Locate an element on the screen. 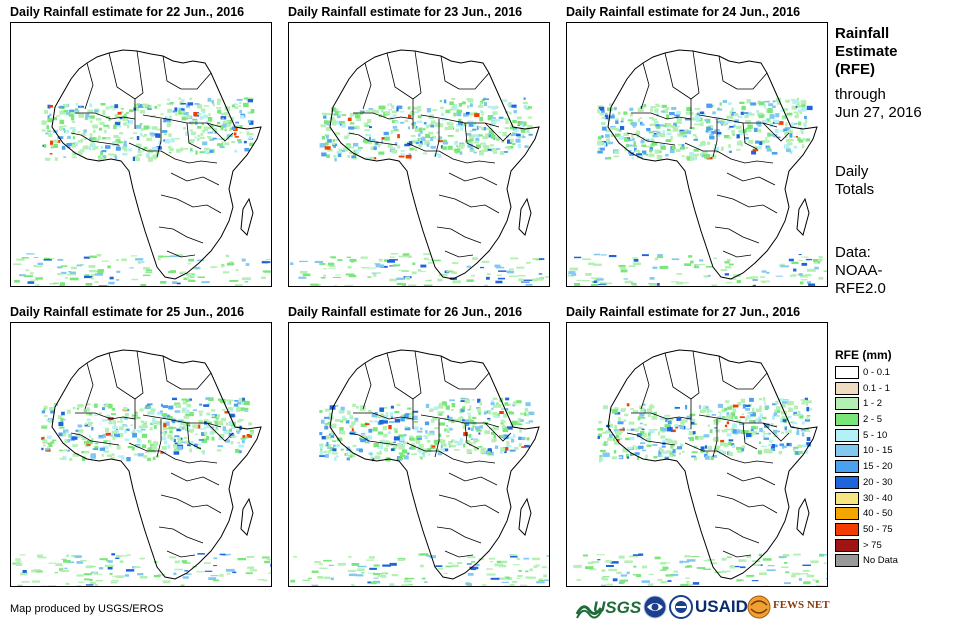 Image resolution: width=967 pixels, height=626 pixels. legend-label: 20 - 30 is located at coordinates (878, 482).